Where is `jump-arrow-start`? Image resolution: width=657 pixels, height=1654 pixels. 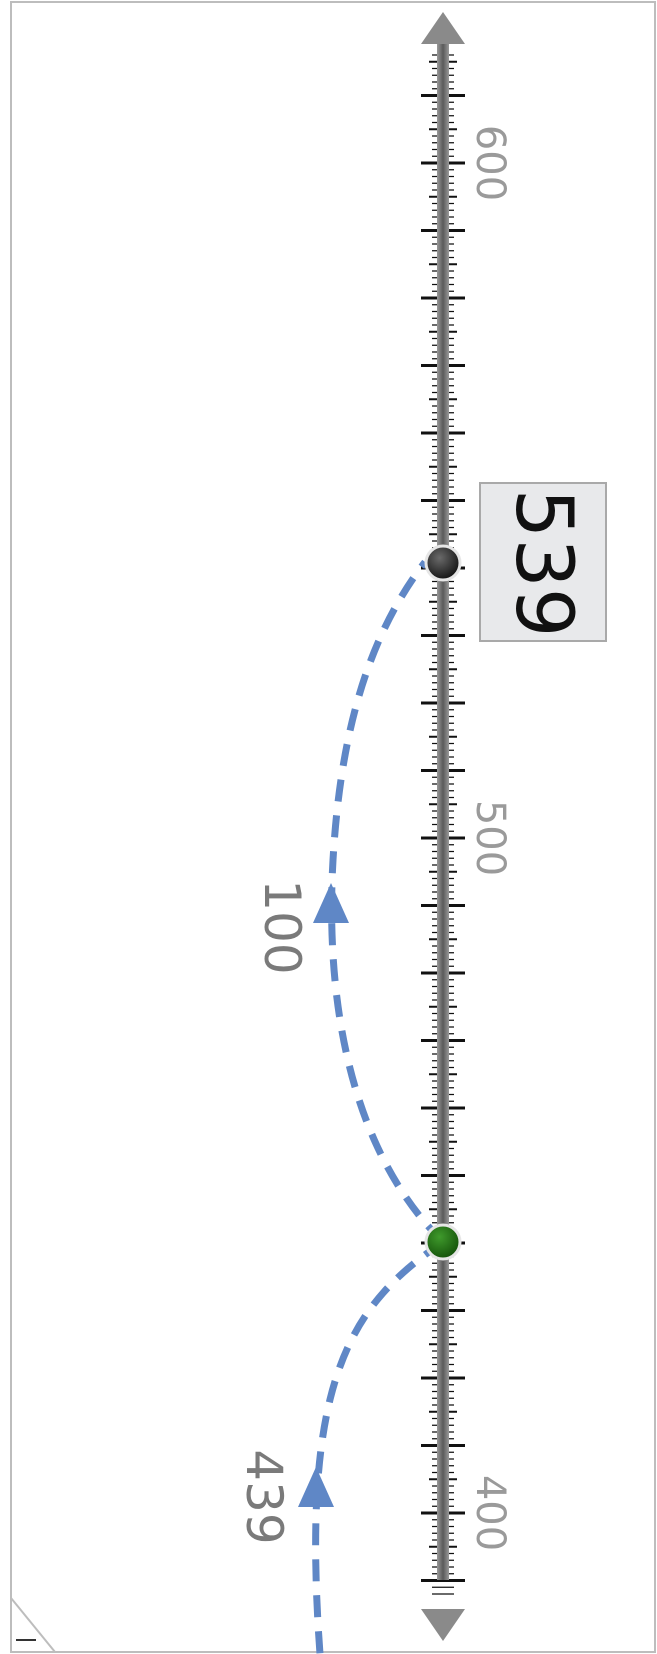 jump-arrow-start is located at coordinates (316, 1487).